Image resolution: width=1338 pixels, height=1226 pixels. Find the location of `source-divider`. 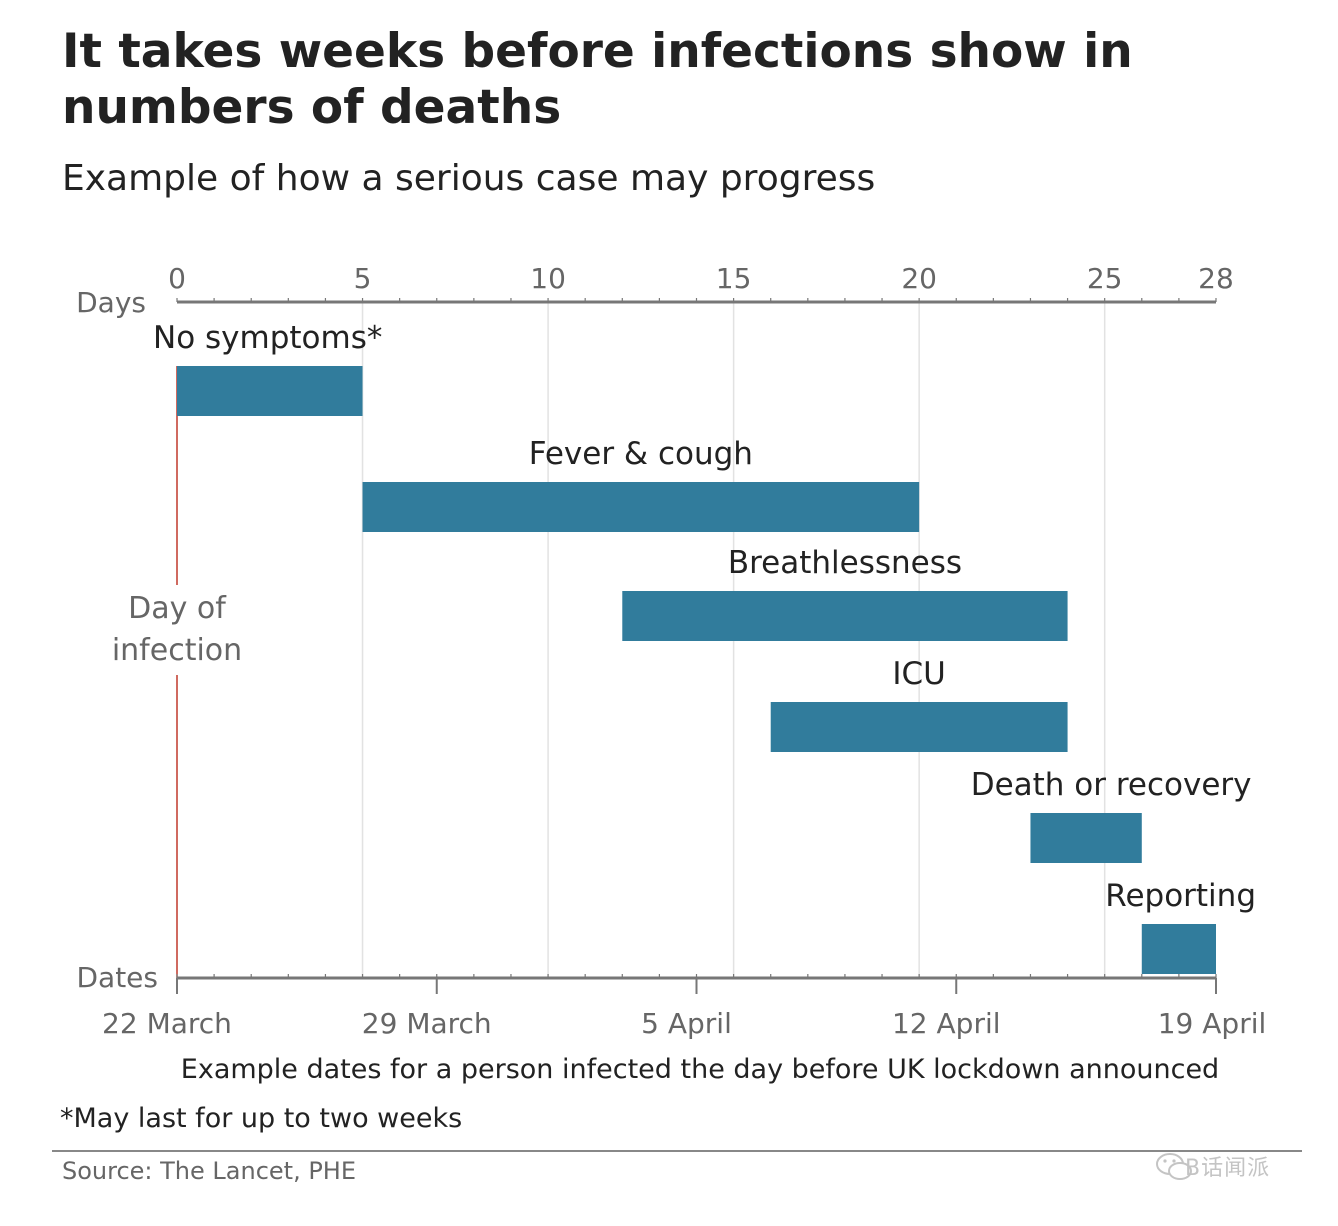

source-divider is located at coordinates (677, 1151).